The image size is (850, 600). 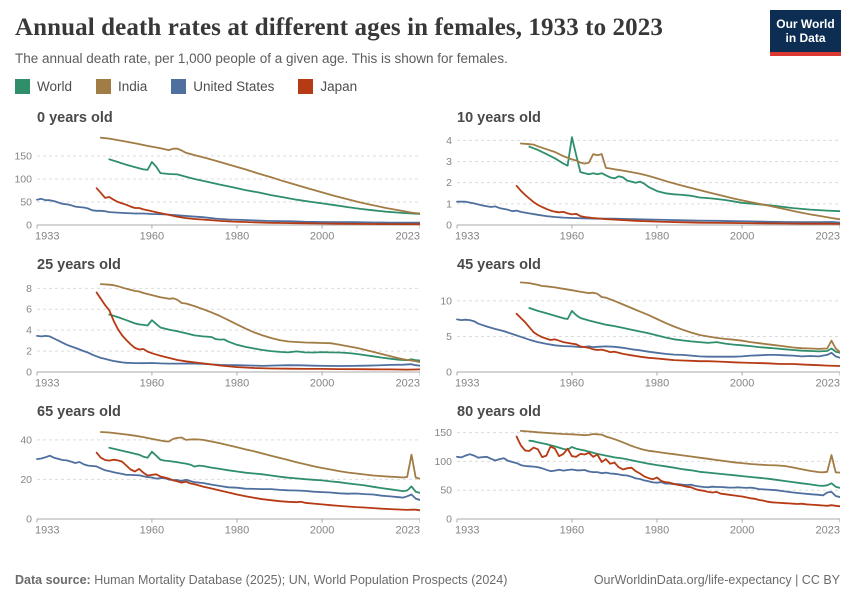 I want to click on chart-title: 25 years old, so click(x=79, y=265).